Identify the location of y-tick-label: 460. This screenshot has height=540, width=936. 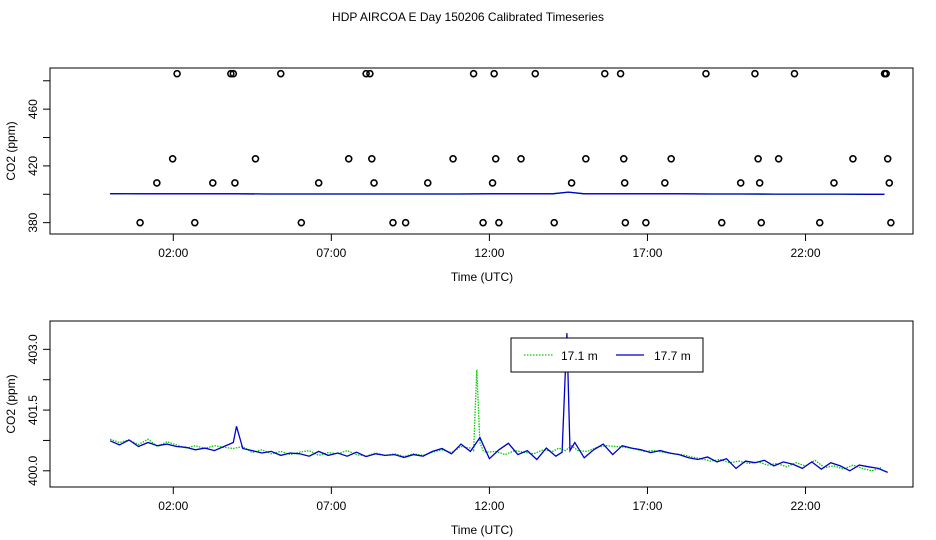
(33, 109).